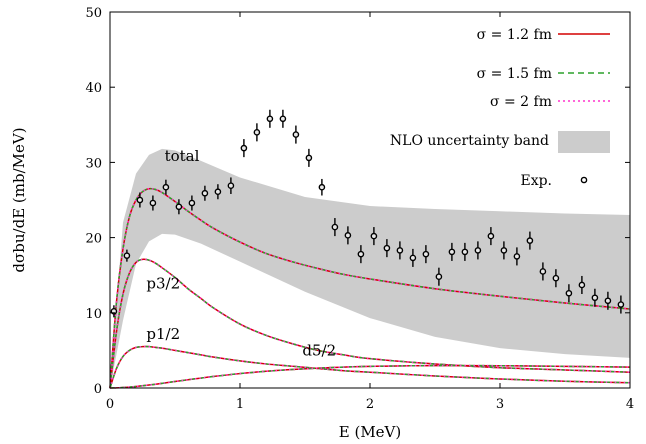 The height and width of the screenshot is (444, 646). Describe the element at coordinates (93, 13) in the screenshot. I see `y-tick-label: 50` at that location.